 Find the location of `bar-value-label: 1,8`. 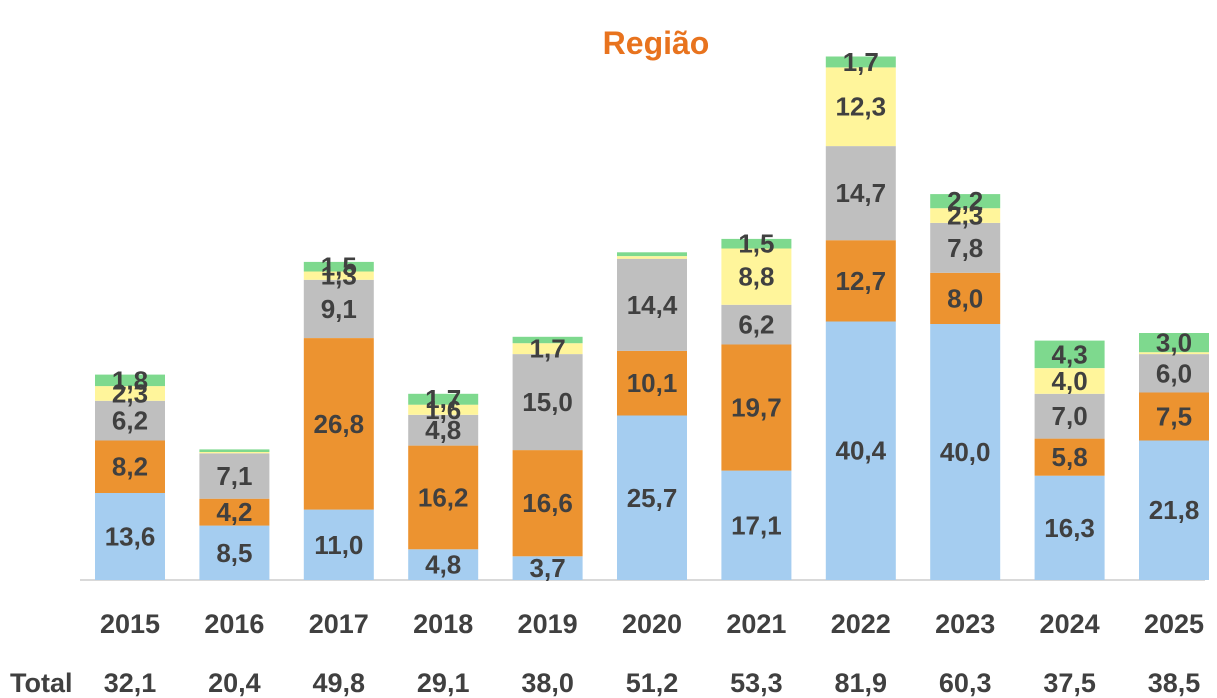

bar-value-label: 1,8 is located at coordinates (130, 380).